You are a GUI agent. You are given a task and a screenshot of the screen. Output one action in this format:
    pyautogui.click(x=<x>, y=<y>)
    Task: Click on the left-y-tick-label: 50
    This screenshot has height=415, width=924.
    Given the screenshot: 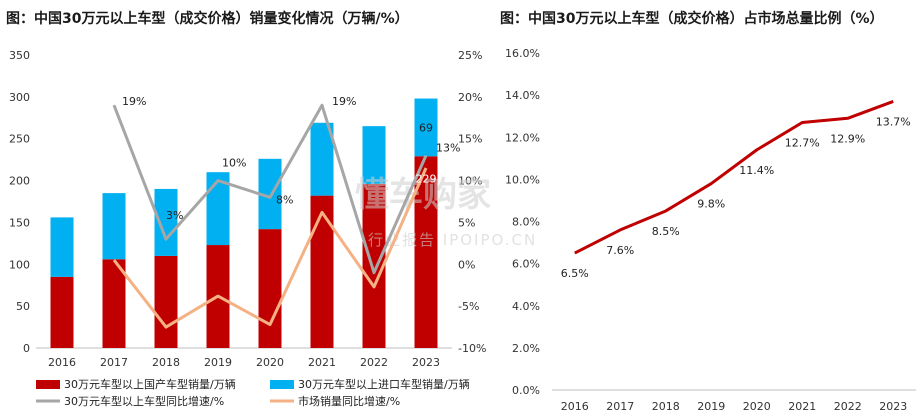 What is the action you would take?
    pyautogui.click(x=23, y=306)
    